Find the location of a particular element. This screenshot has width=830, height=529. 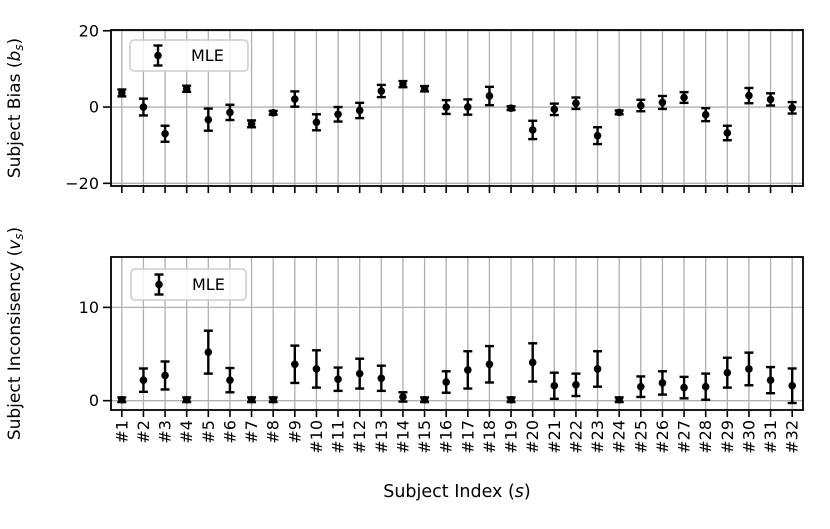

xtick-label: #13 is located at coordinates (381, 437).